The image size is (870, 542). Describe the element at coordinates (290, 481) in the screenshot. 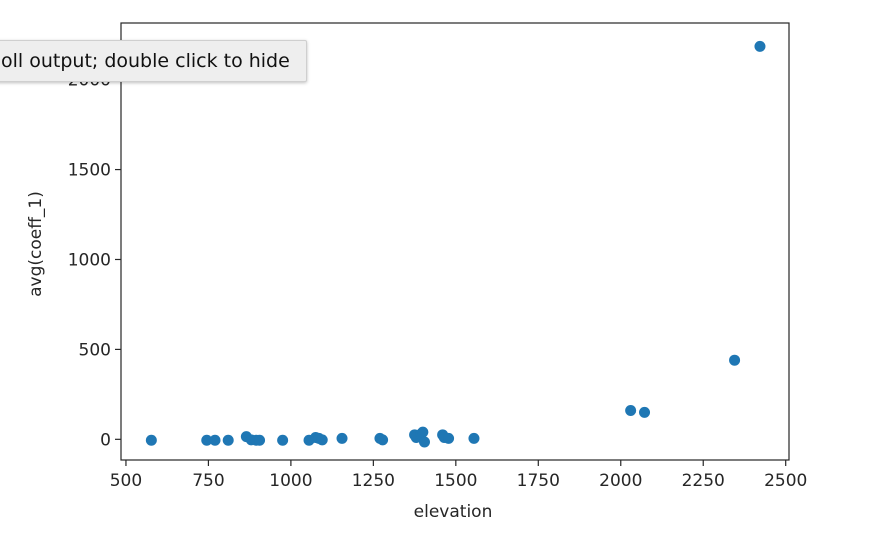

I see `x-tick-label: 1000` at that location.